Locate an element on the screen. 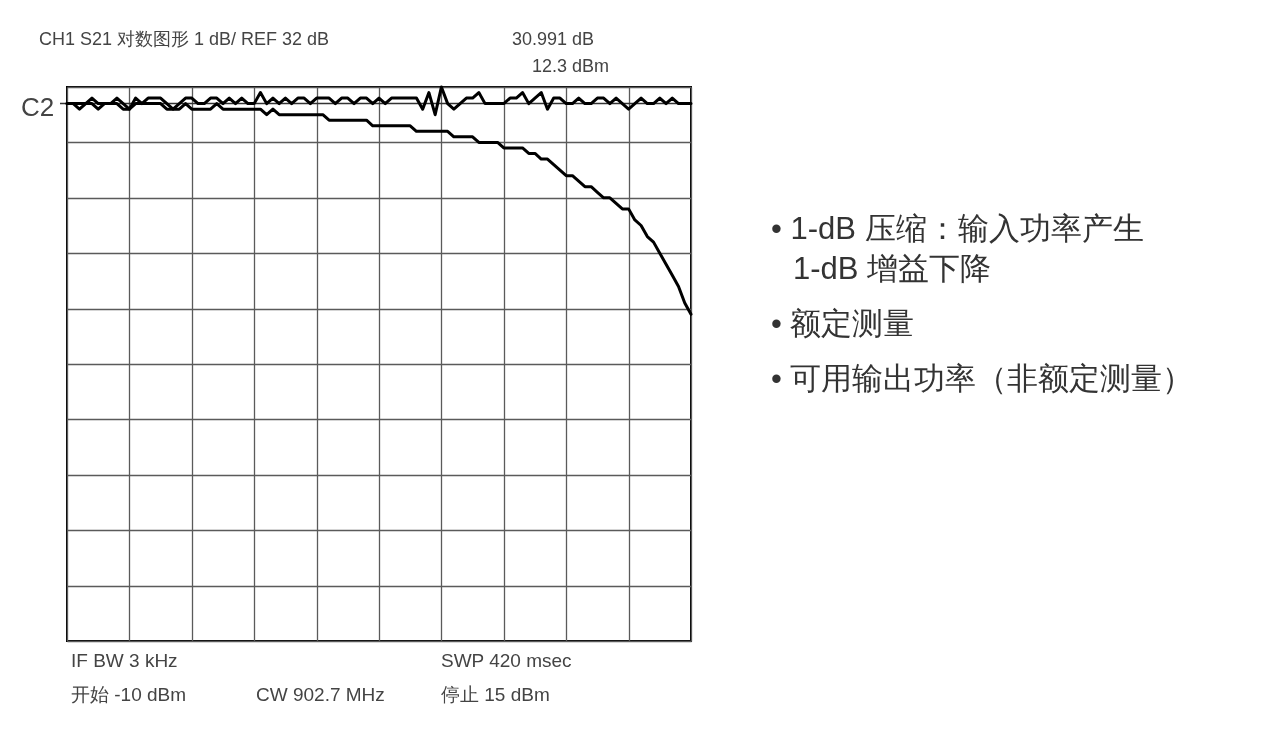  text: IF BW 3 kHz is located at coordinates (124, 660).